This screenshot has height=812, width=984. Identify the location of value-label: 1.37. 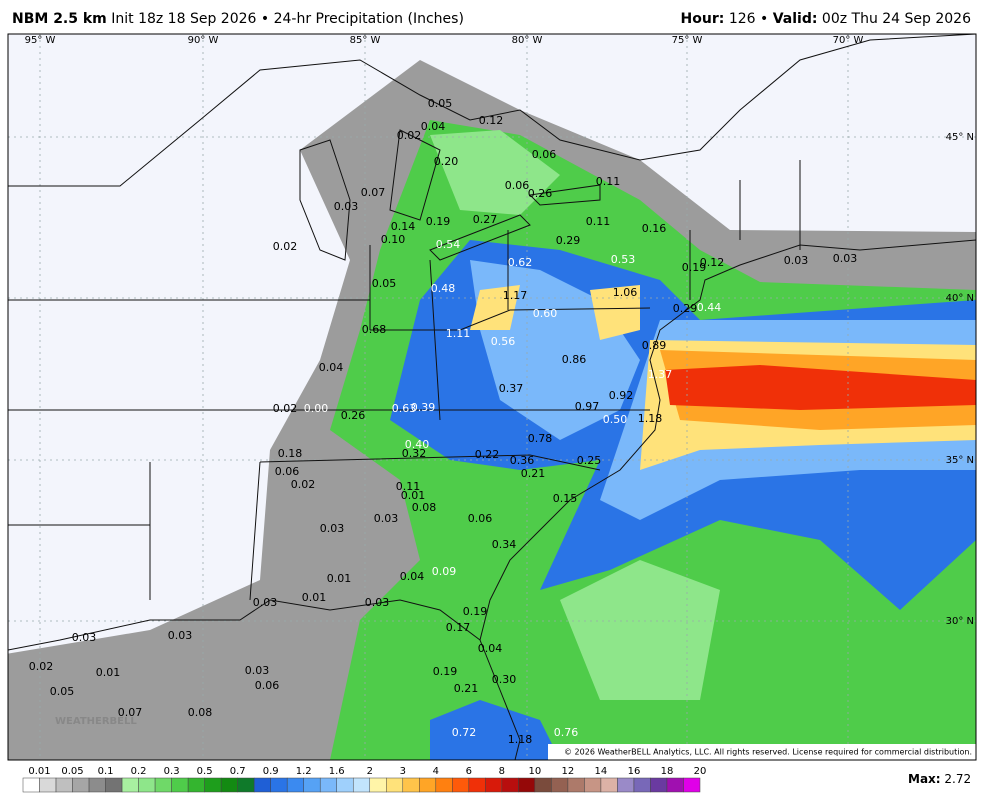
(660, 374).